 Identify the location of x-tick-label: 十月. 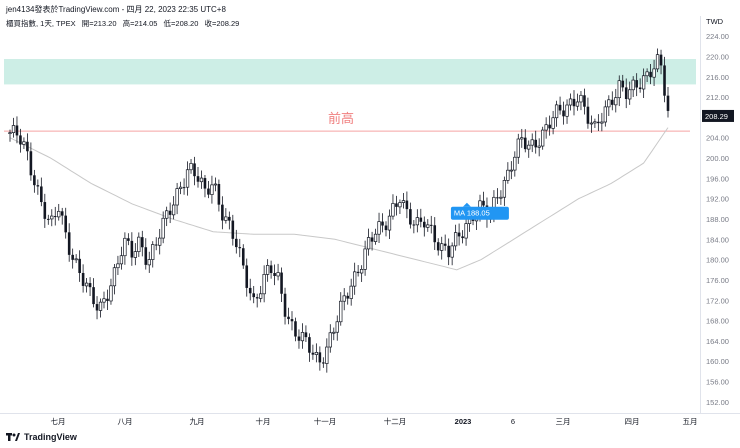
(263, 421).